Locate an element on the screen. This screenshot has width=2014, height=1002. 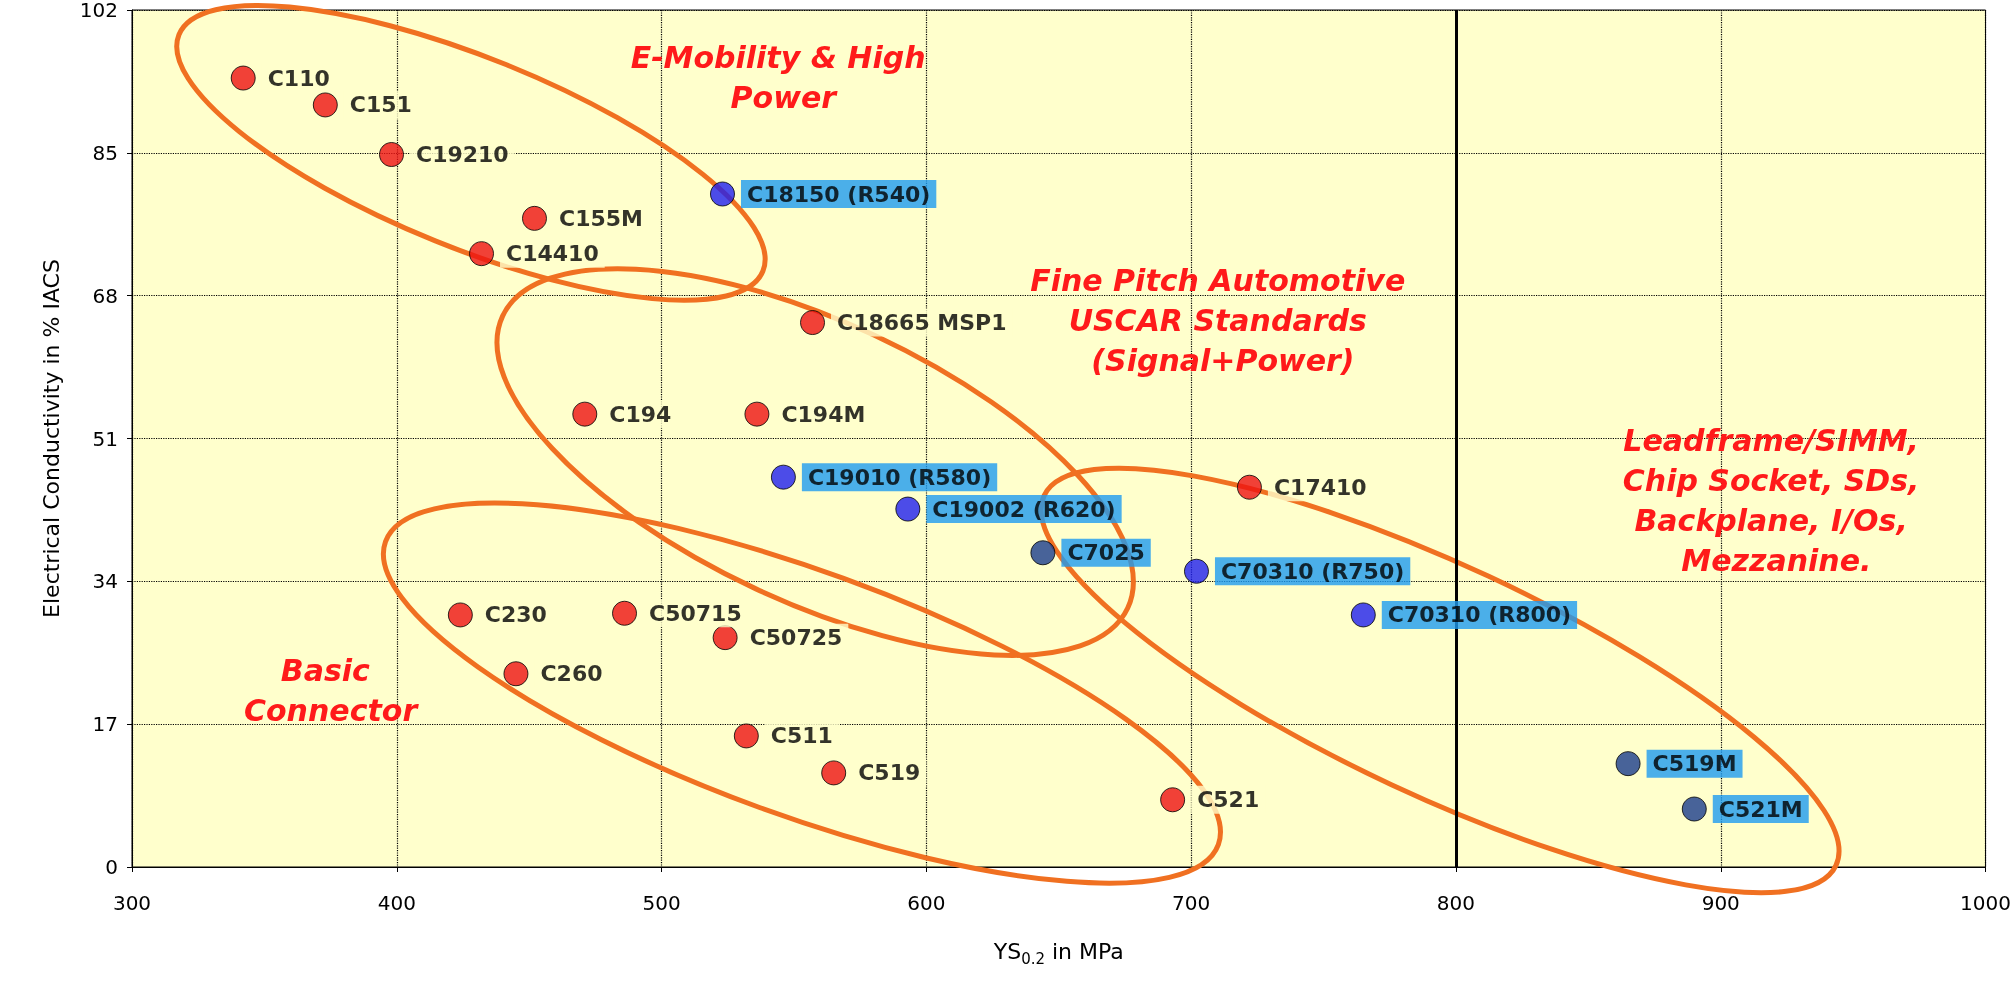
data-label: C110 is located at coordinates (298, 78).